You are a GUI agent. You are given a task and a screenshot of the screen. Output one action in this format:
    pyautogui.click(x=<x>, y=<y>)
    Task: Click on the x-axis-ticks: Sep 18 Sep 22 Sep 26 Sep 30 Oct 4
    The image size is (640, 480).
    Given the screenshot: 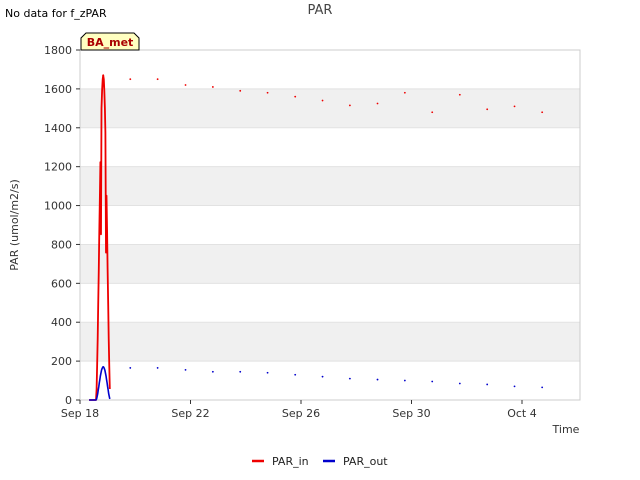 What is the action you would take?
    pyautogui.click(x=299, y=410)
    